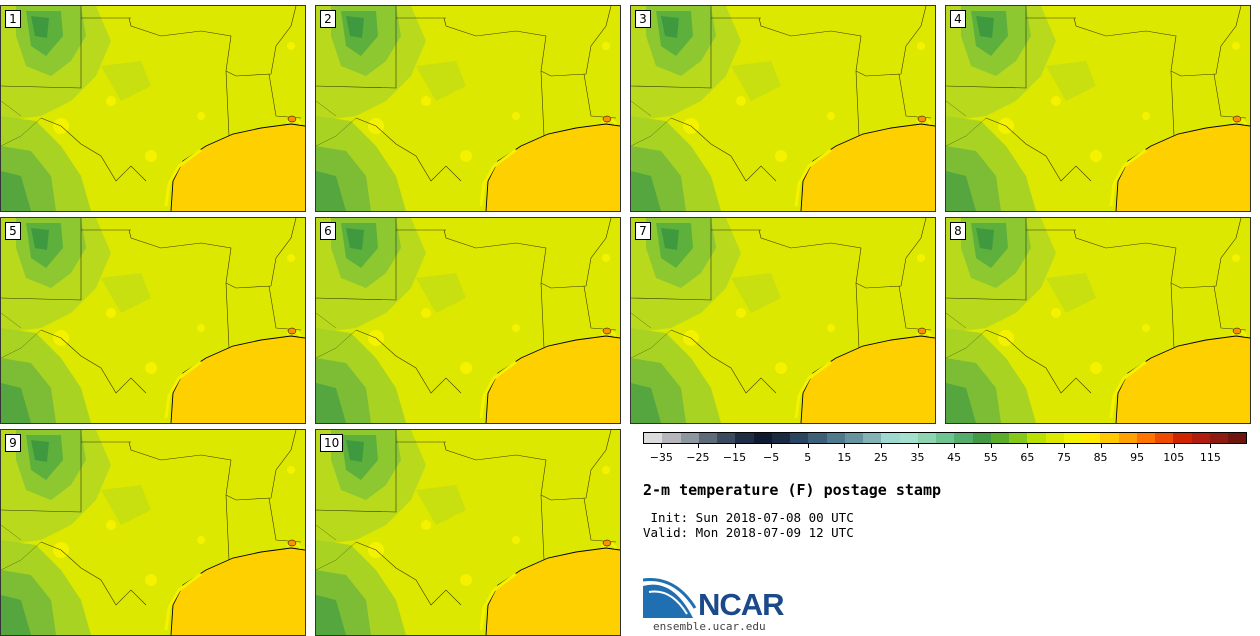 The width and height of the screenshot is (1260, 636). I want to click on ensemble-member-panel: 9, so click(153, 532).